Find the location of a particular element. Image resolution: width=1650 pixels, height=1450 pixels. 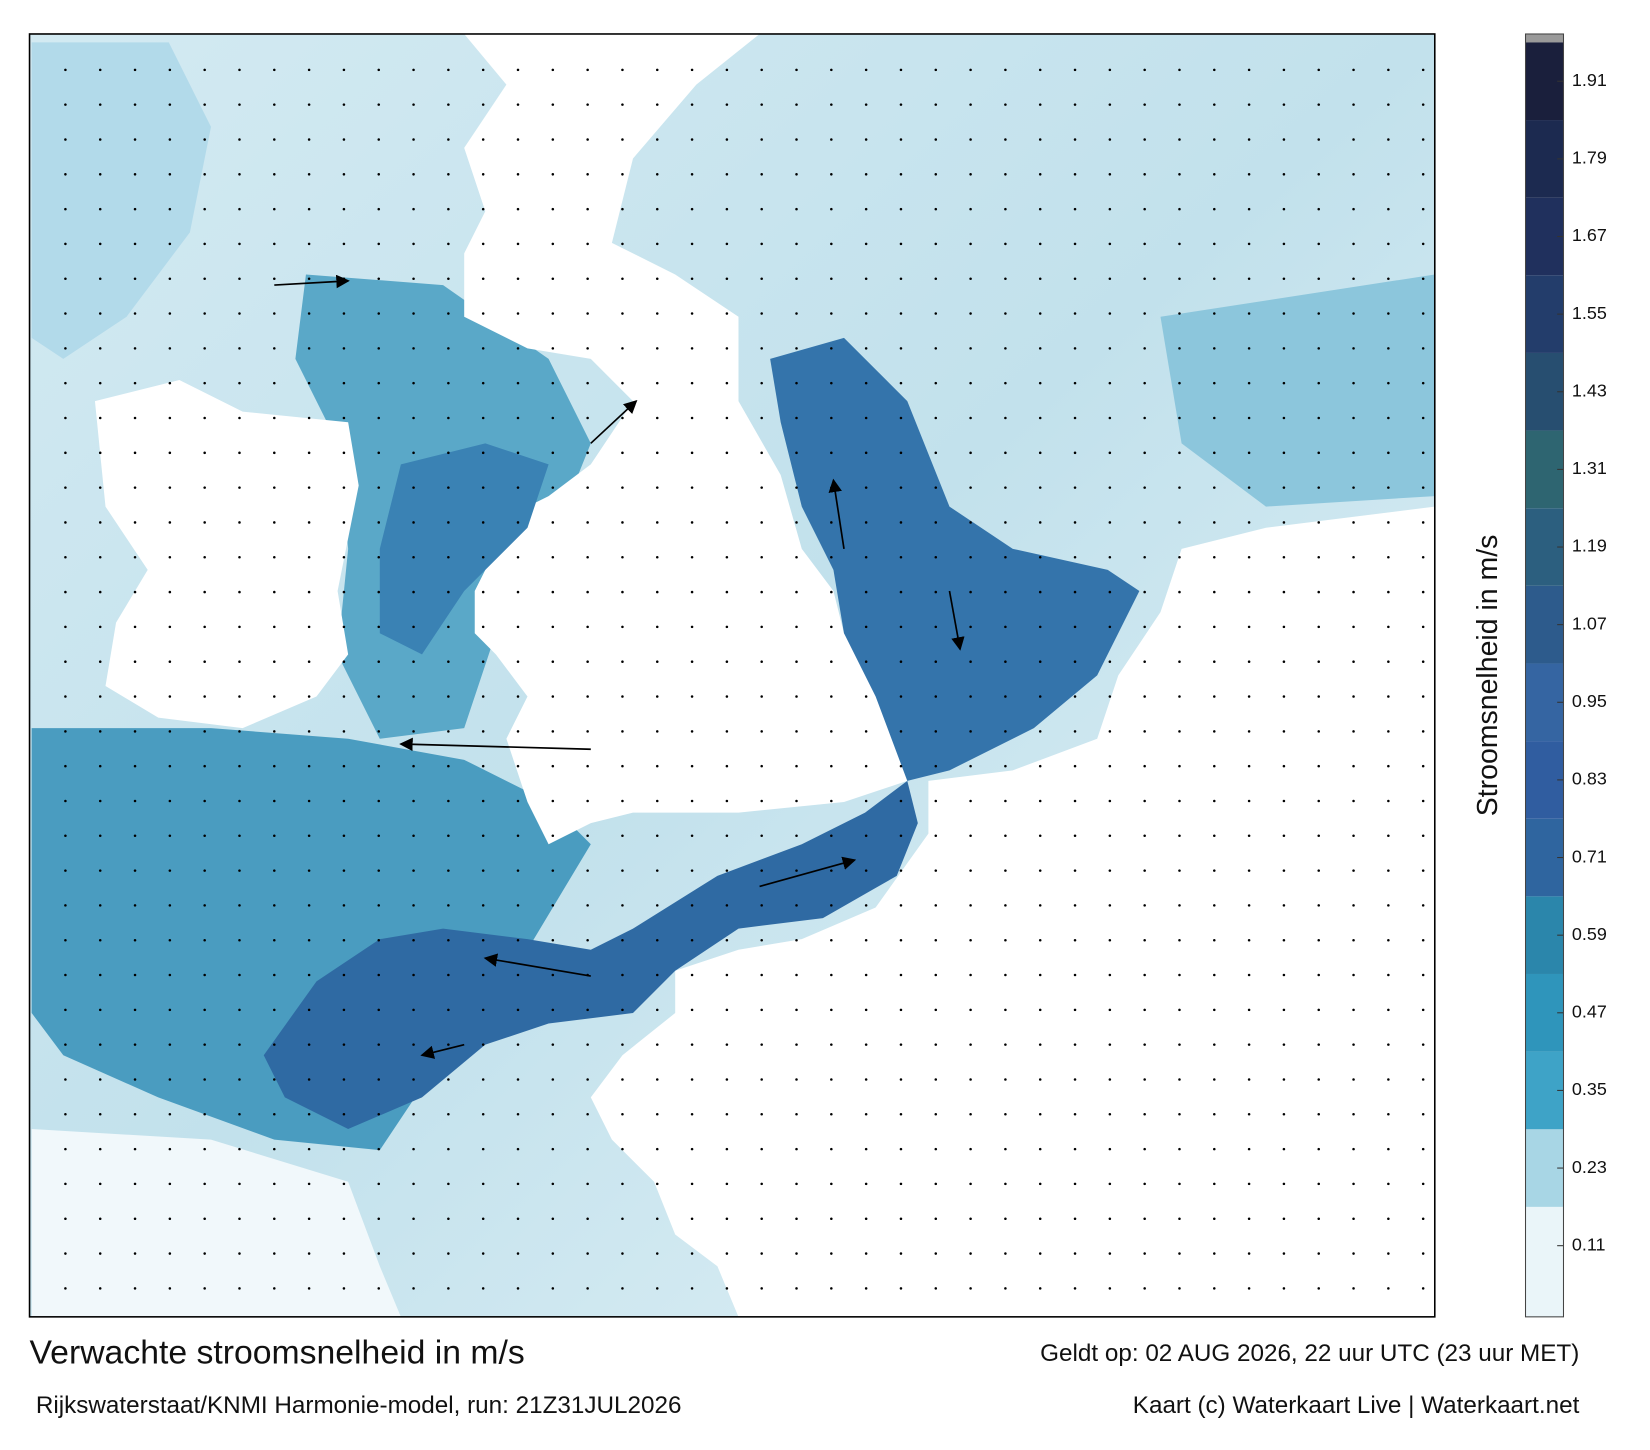

colorbar-tick-label: 0.95 is located at coordinates (1589, 701).